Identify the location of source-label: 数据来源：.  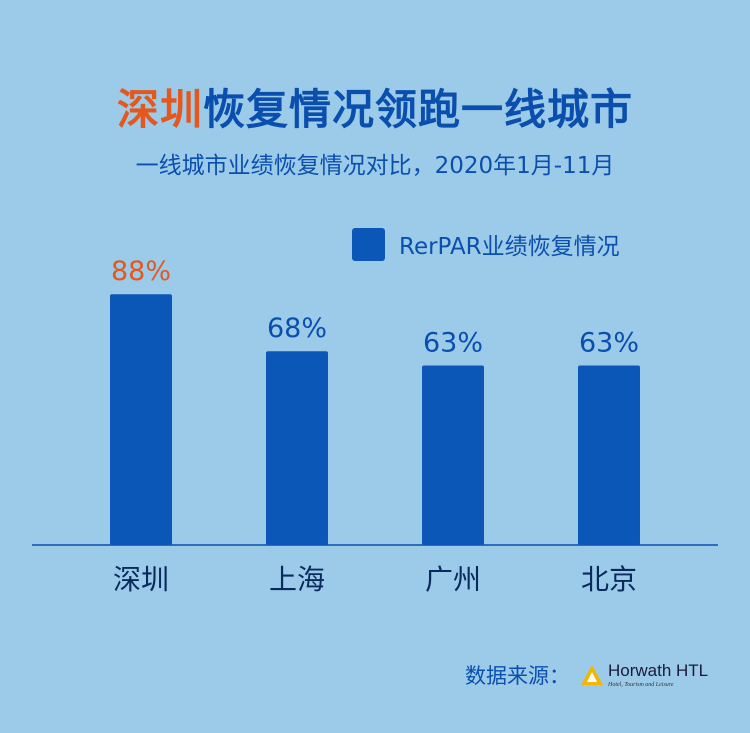
(517, 676).